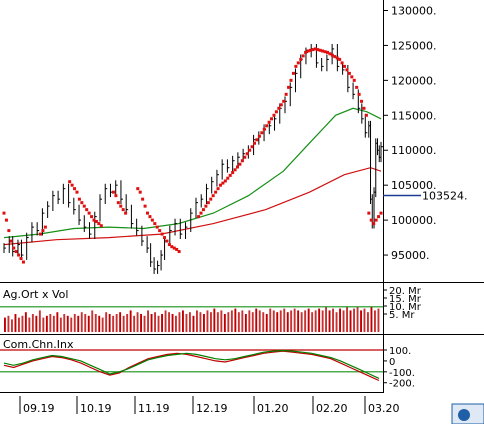 Image resolution: width=484 pixels, height=424 pixels. I want to click on volume-tick-label-1: 15. Mr, so click(405, 299).